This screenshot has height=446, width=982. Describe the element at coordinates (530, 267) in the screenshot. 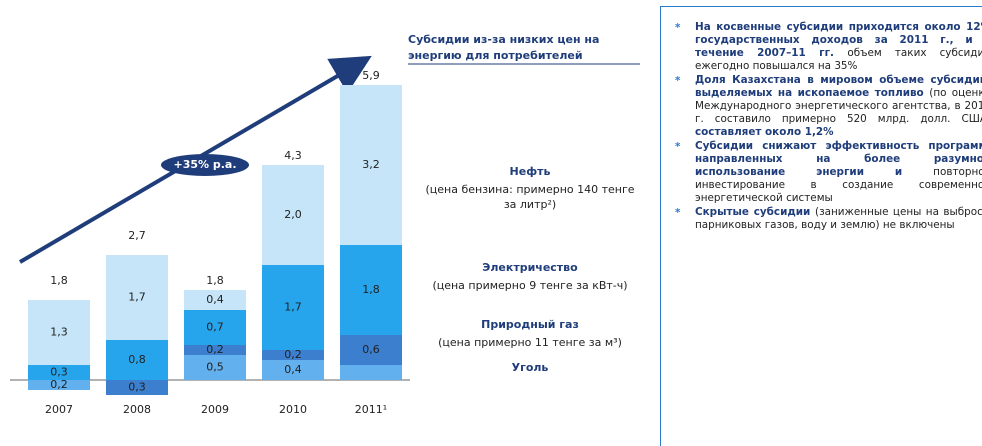

I see `legend-label: Электричество` at that location.